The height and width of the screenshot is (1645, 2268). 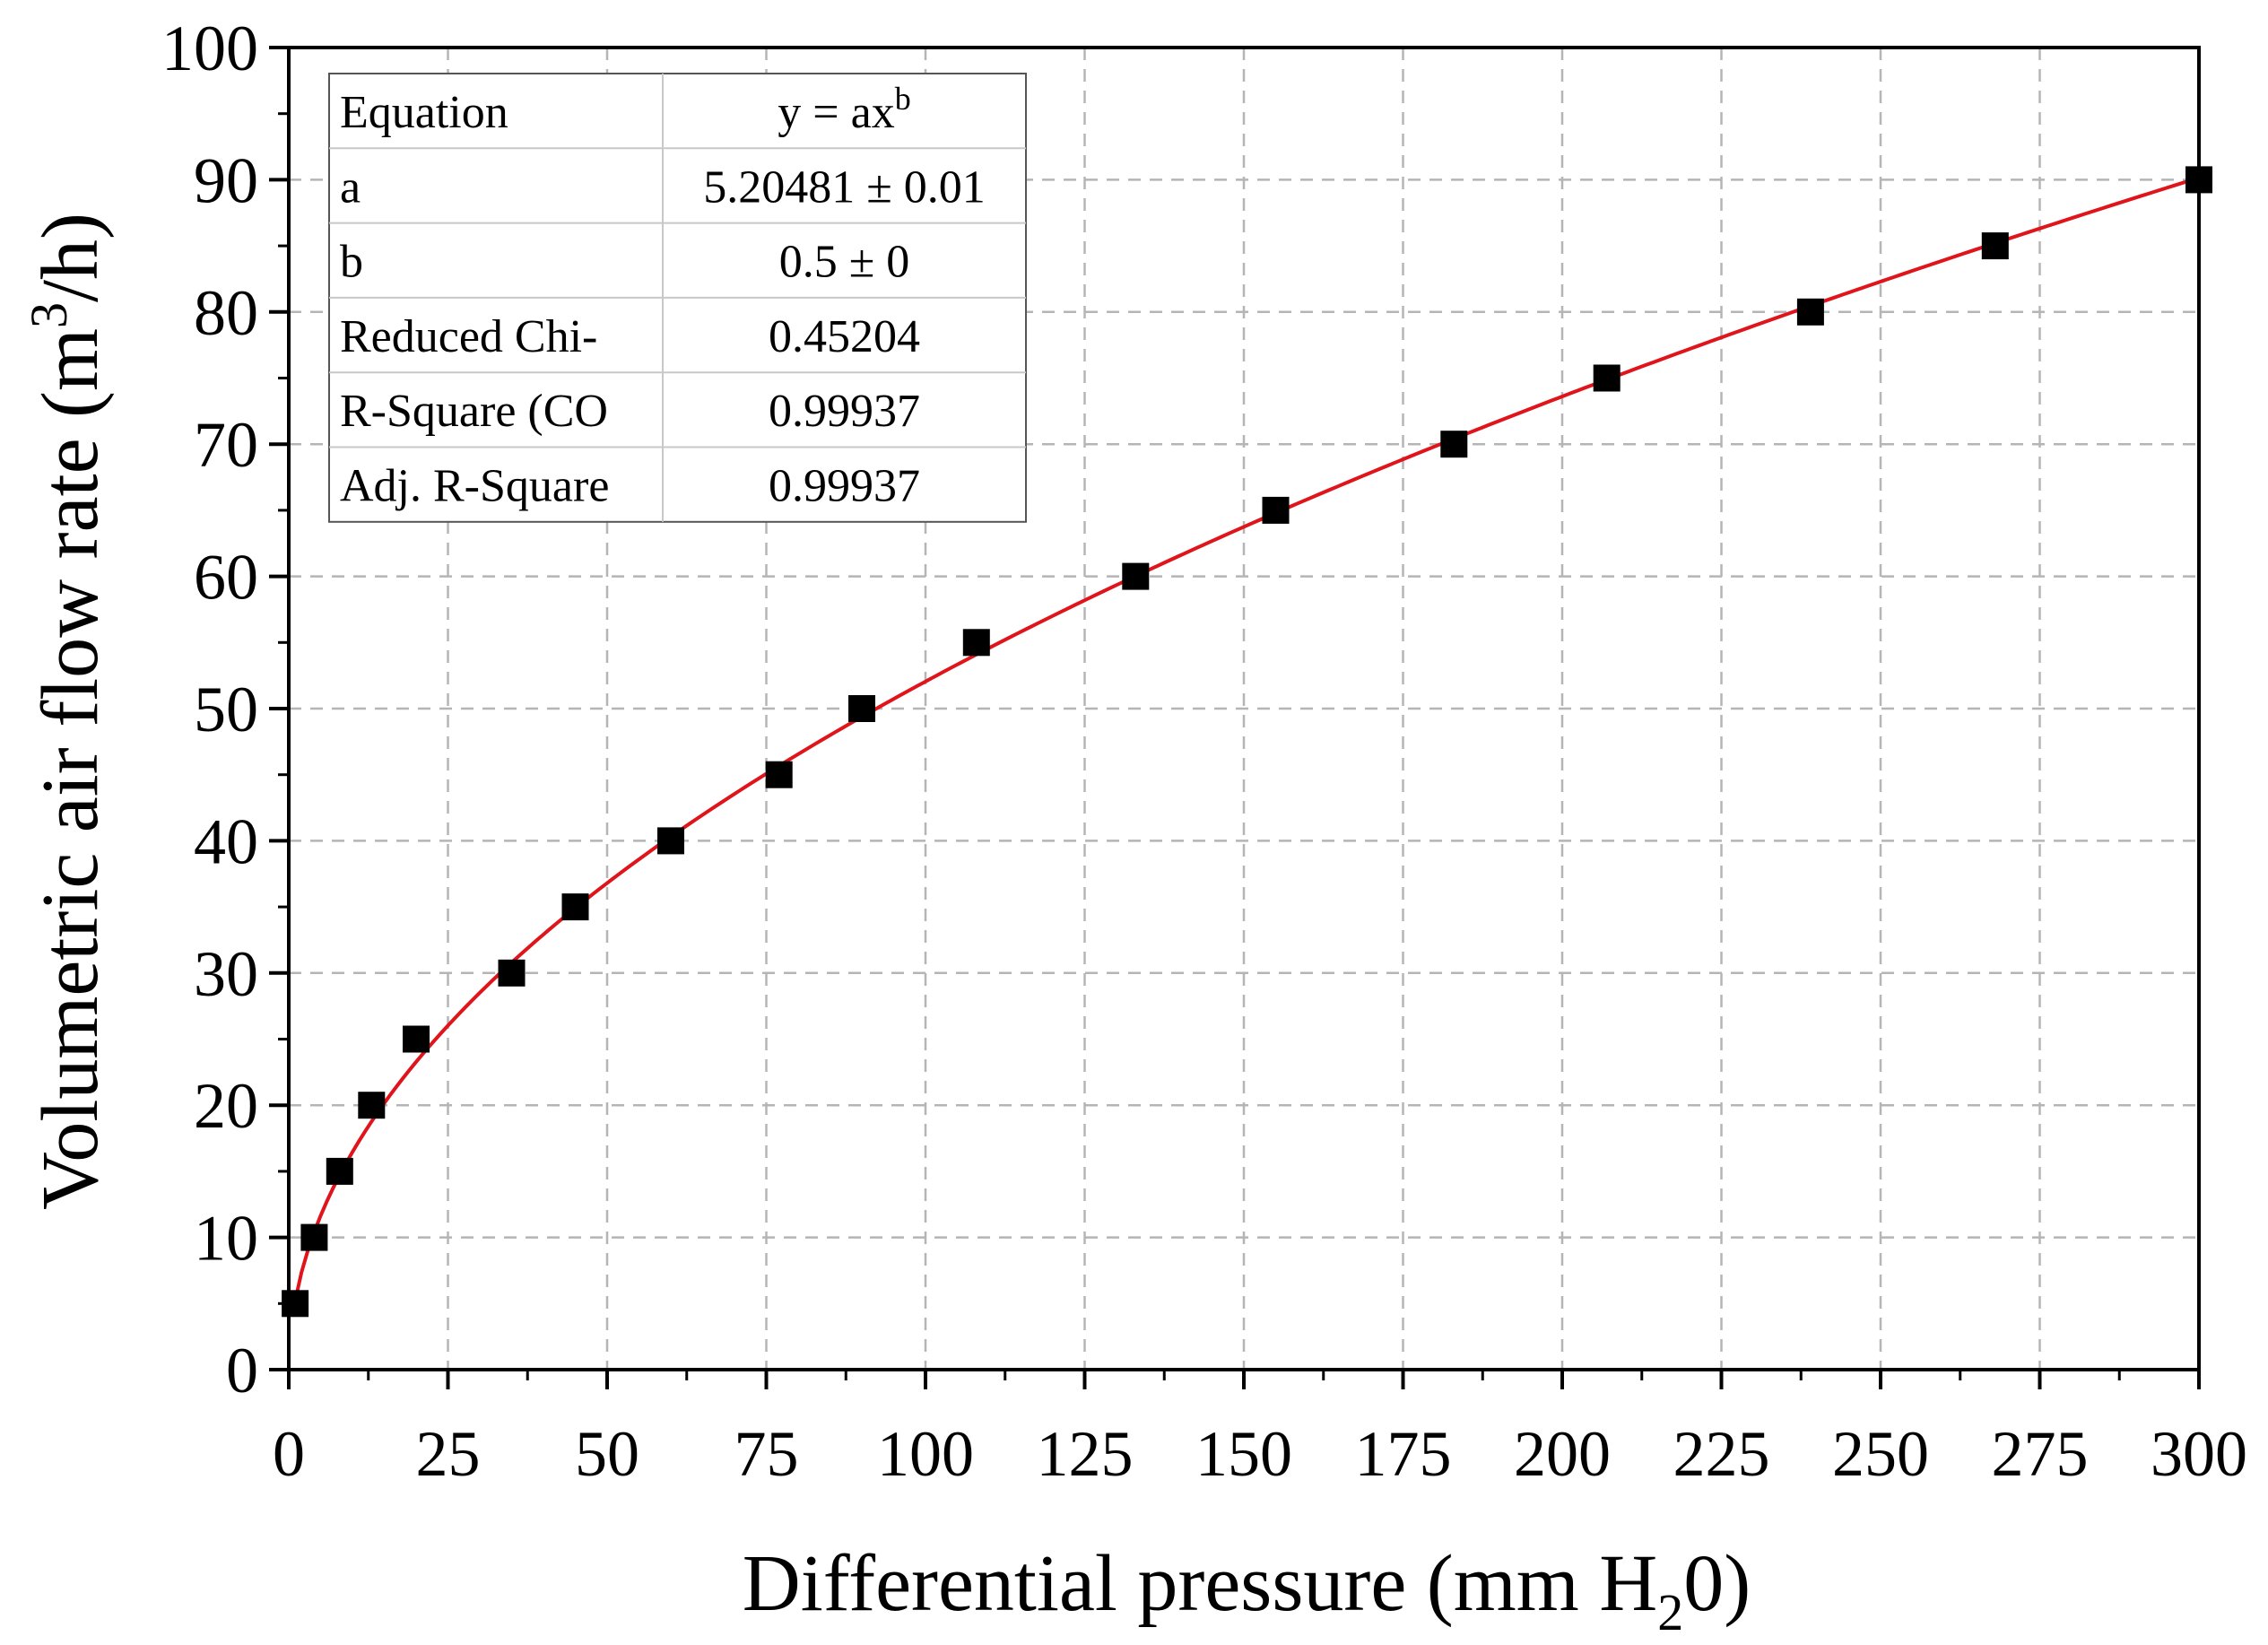 I want to click on y-tick-label: 80, so click(x=226, y=313).